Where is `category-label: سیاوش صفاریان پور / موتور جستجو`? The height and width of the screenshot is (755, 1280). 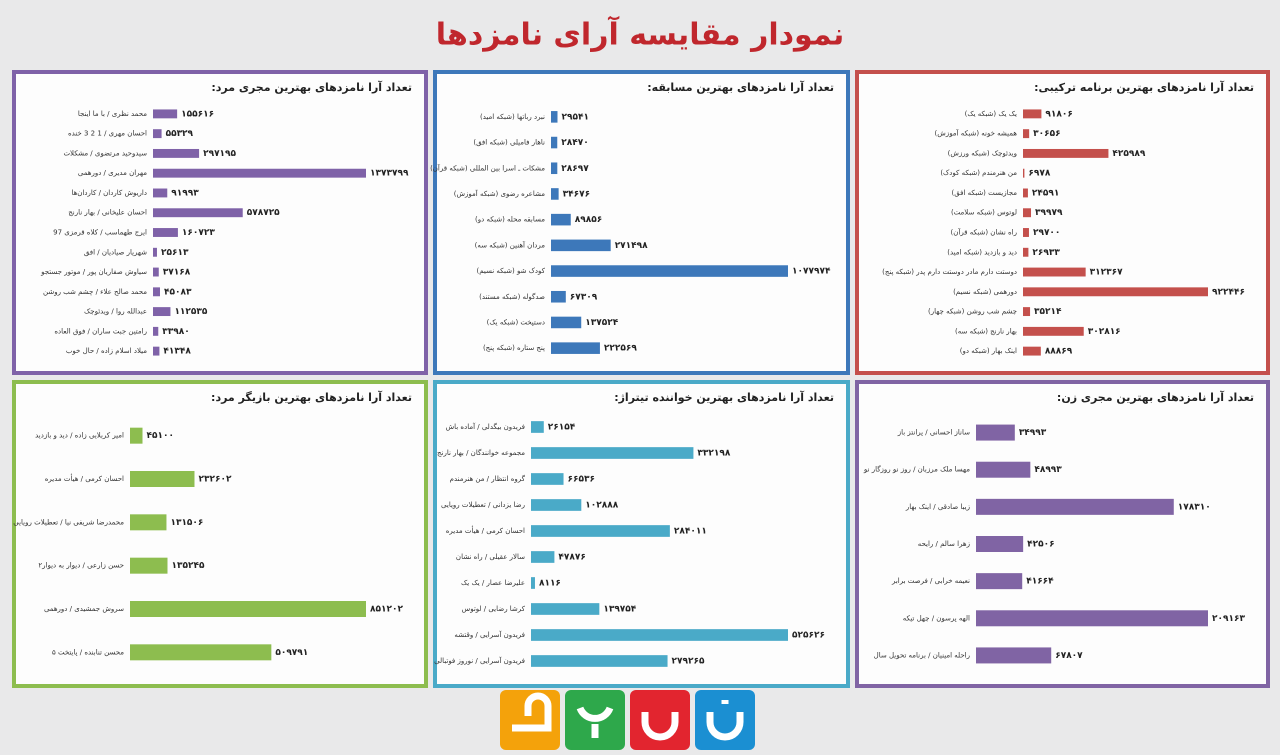 category-label: سیاوش صفاریان پور / موتور جستجو is located at coordinates (93, 272).